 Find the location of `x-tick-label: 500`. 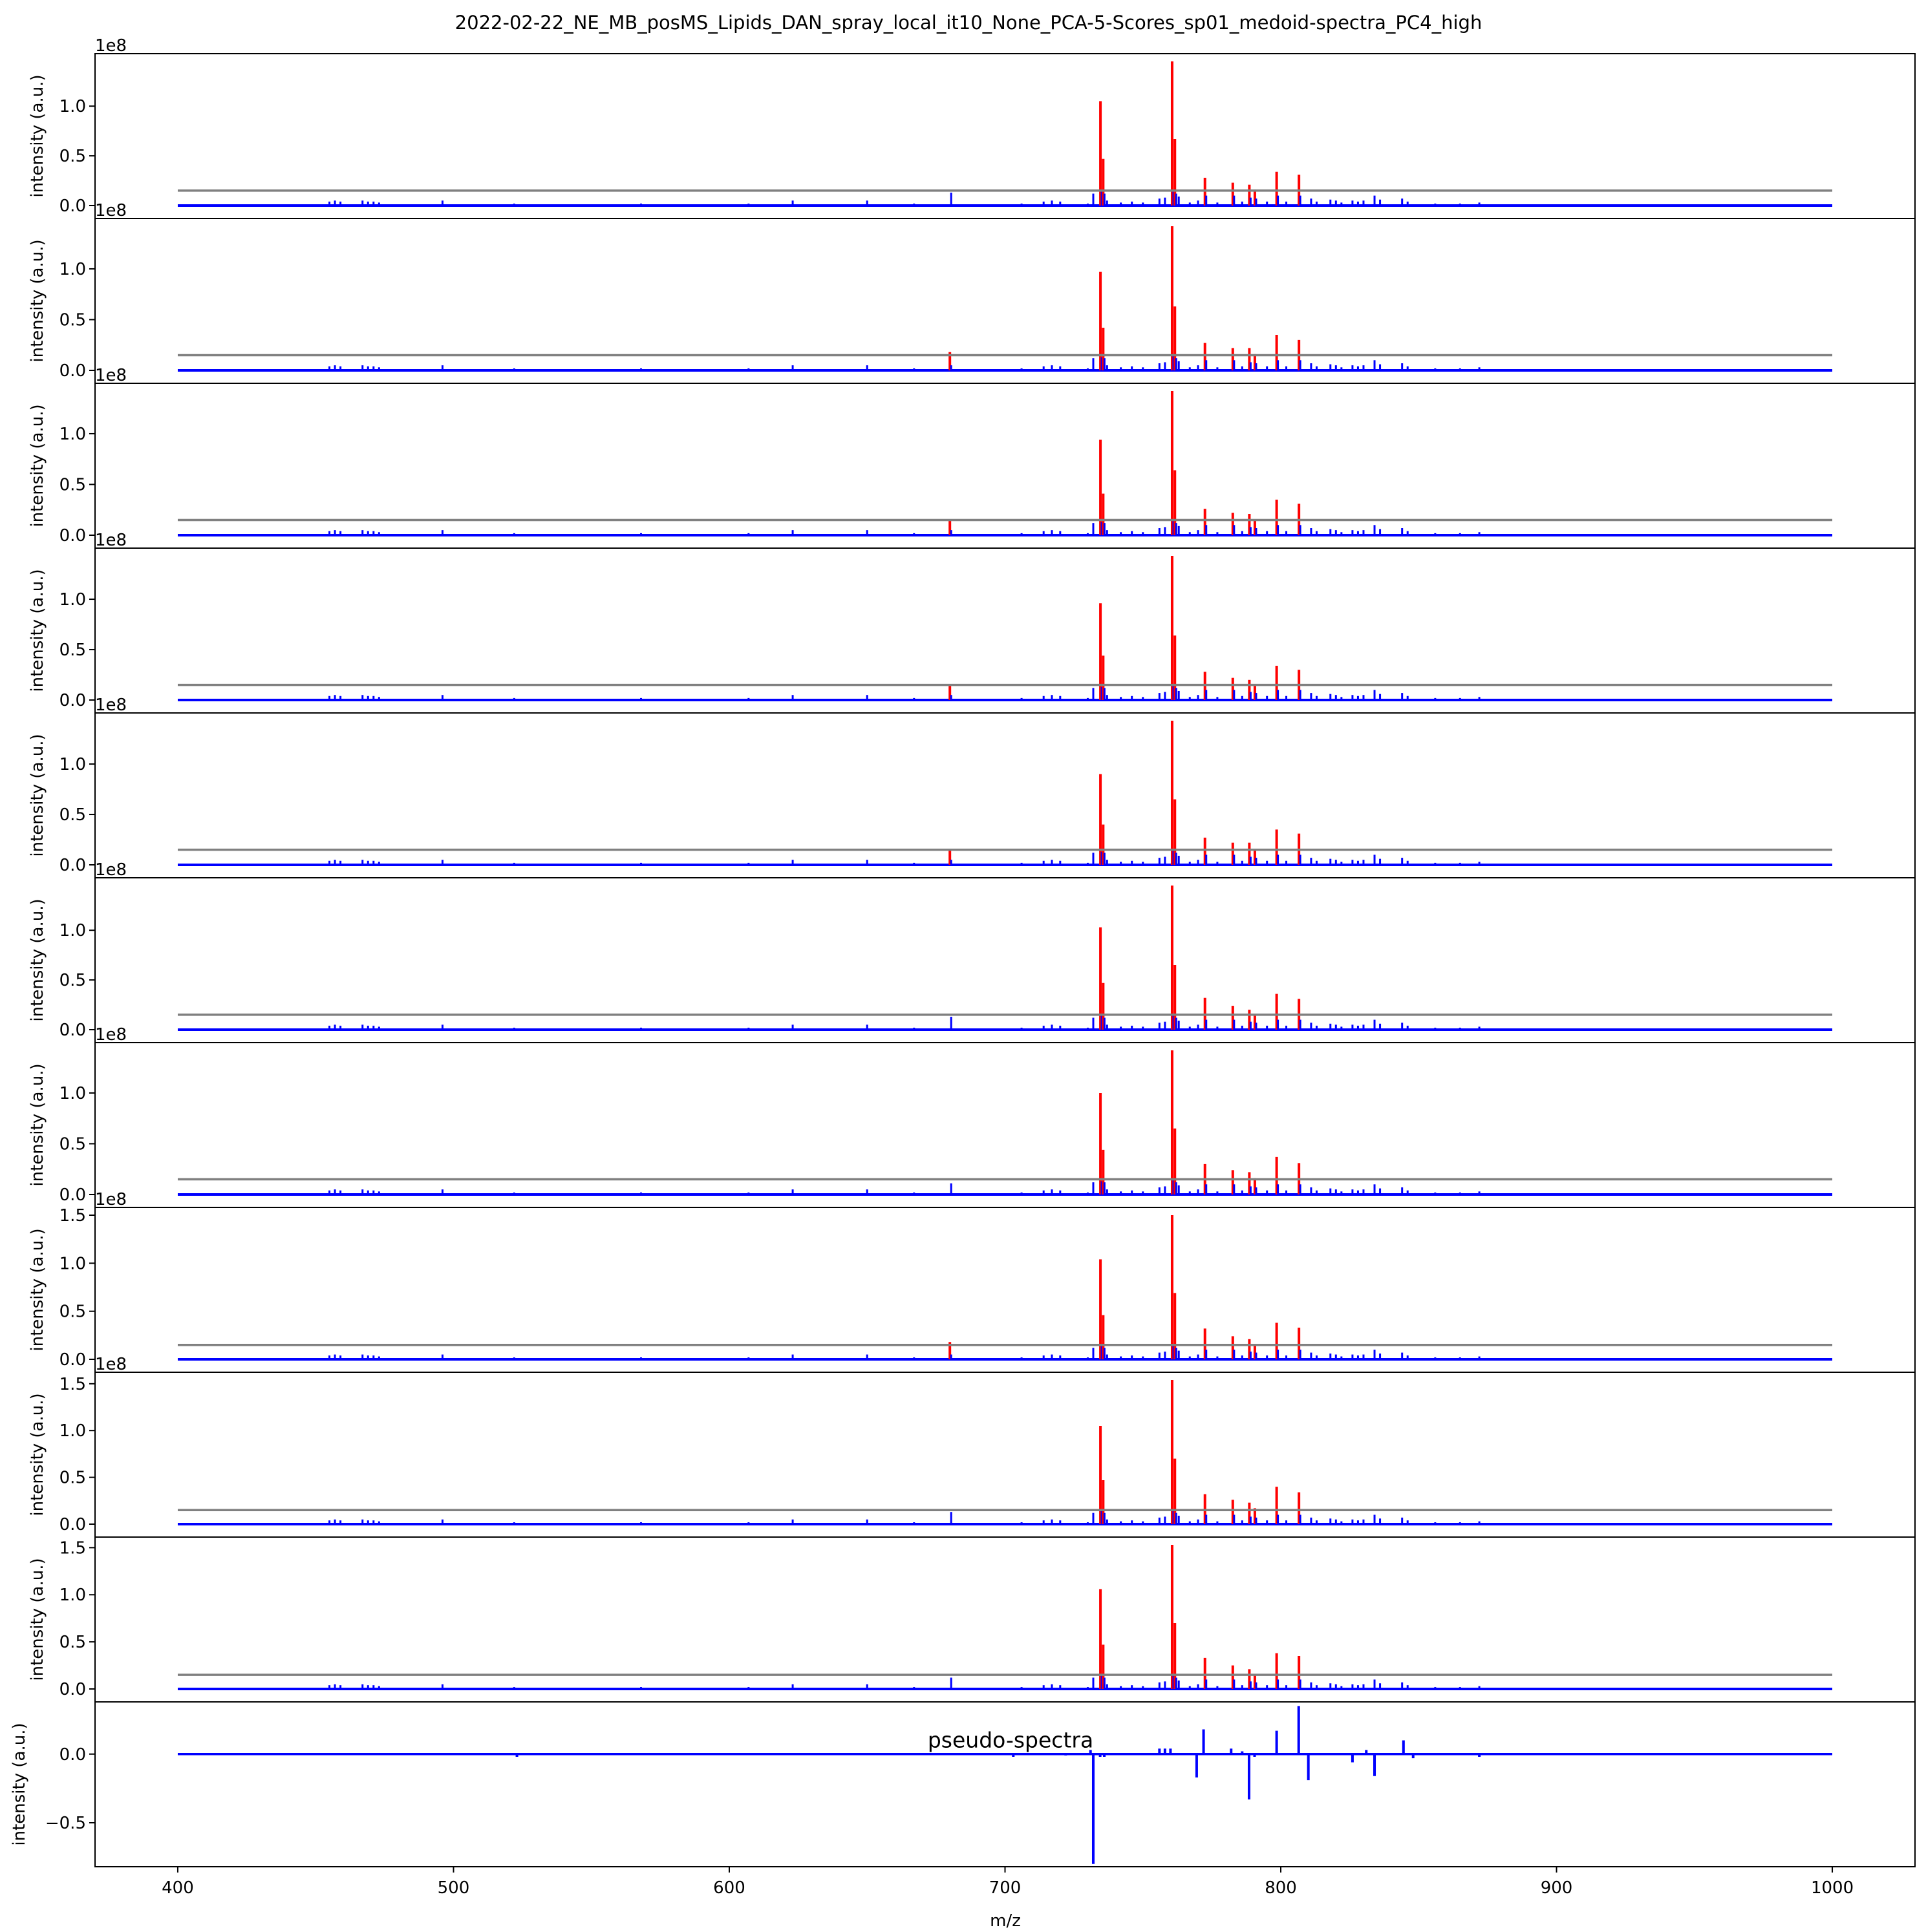

x-tick-label: 500 is located at coordinates (454, 1888).